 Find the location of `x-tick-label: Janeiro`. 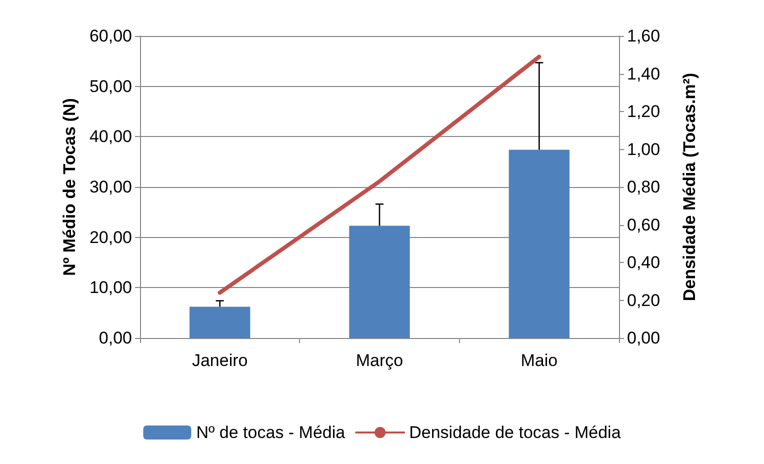

x-tick-label: Janeiro is located at coordinates (220, 360).